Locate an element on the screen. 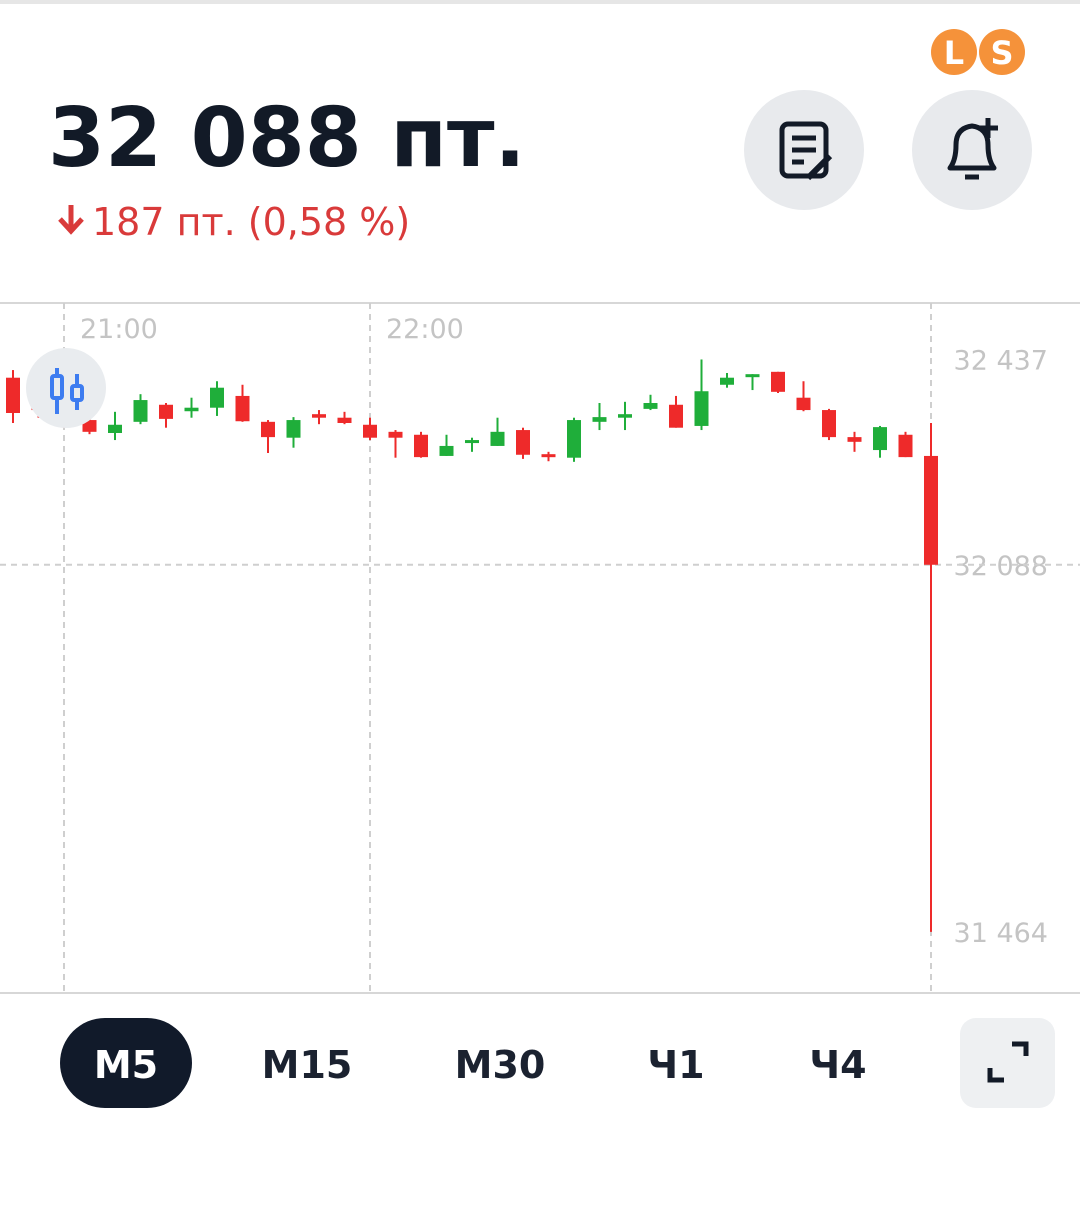 The height and width of the screenshot is (1218, 1080). price: 32 088 пт. is located at coordinates (287, 138).